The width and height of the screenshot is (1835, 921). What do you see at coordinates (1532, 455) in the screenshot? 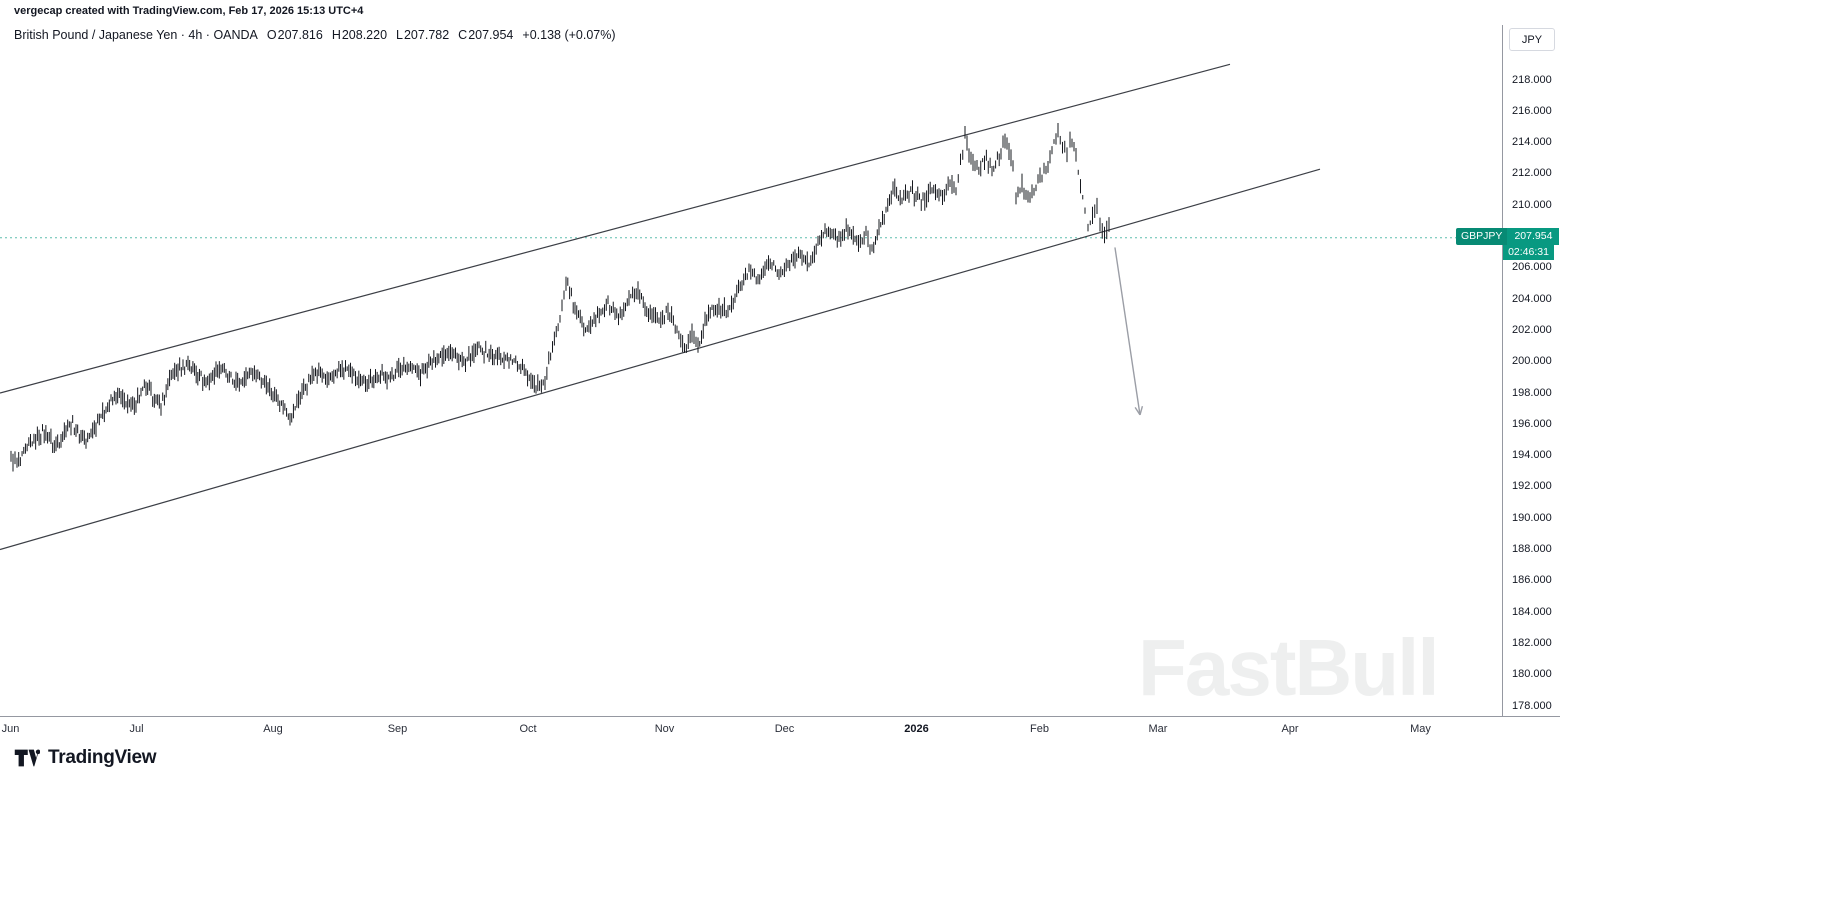
I see `price-tick-label: 194.000` at bounding box center [1532, 455].